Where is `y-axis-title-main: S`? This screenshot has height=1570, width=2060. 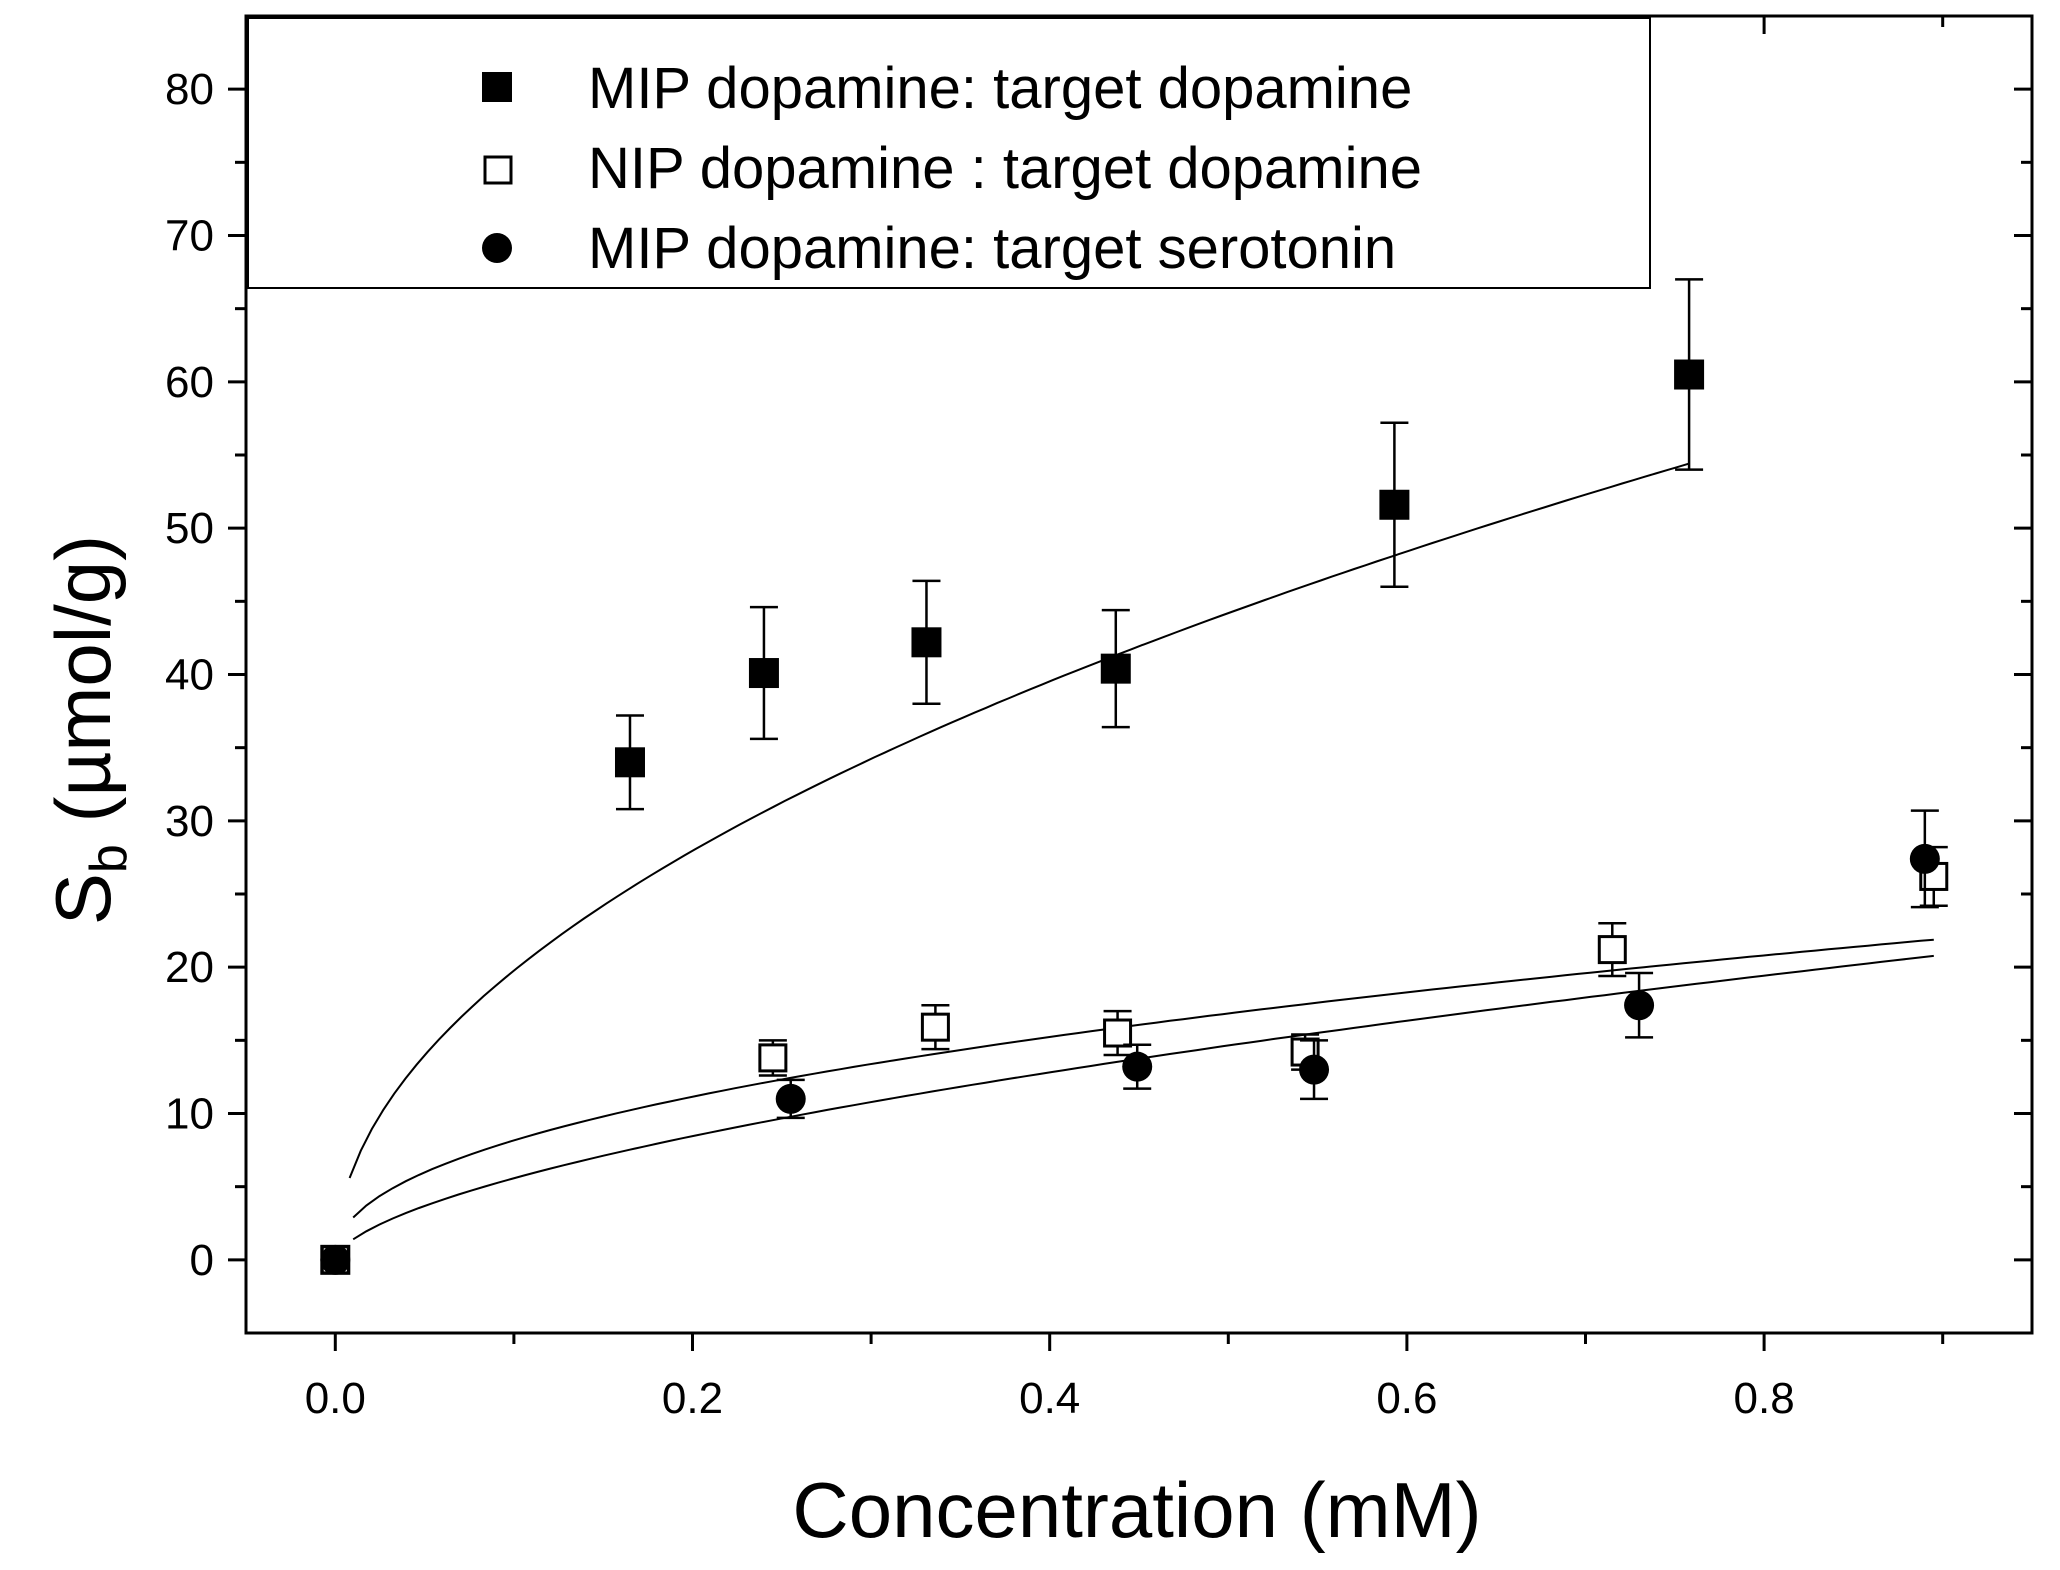 y-axis-title-main: S is located at coordinates (83, 899).